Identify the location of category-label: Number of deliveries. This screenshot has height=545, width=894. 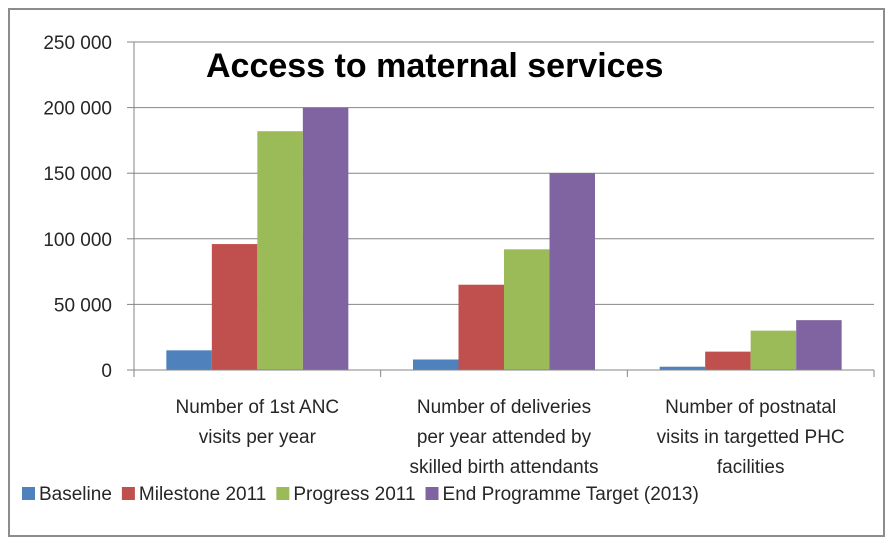
(504, 407).